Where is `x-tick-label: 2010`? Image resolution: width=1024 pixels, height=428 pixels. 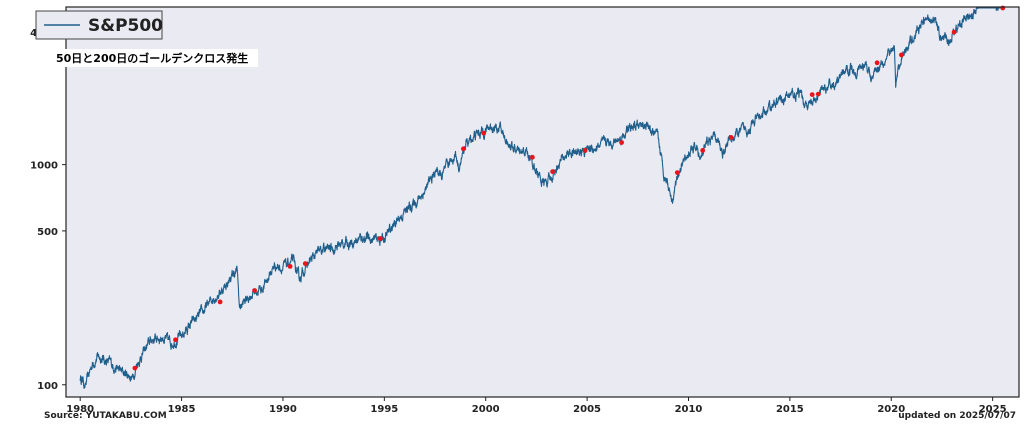
x-tick-label: 2010 is located at coordinates (689, 409).